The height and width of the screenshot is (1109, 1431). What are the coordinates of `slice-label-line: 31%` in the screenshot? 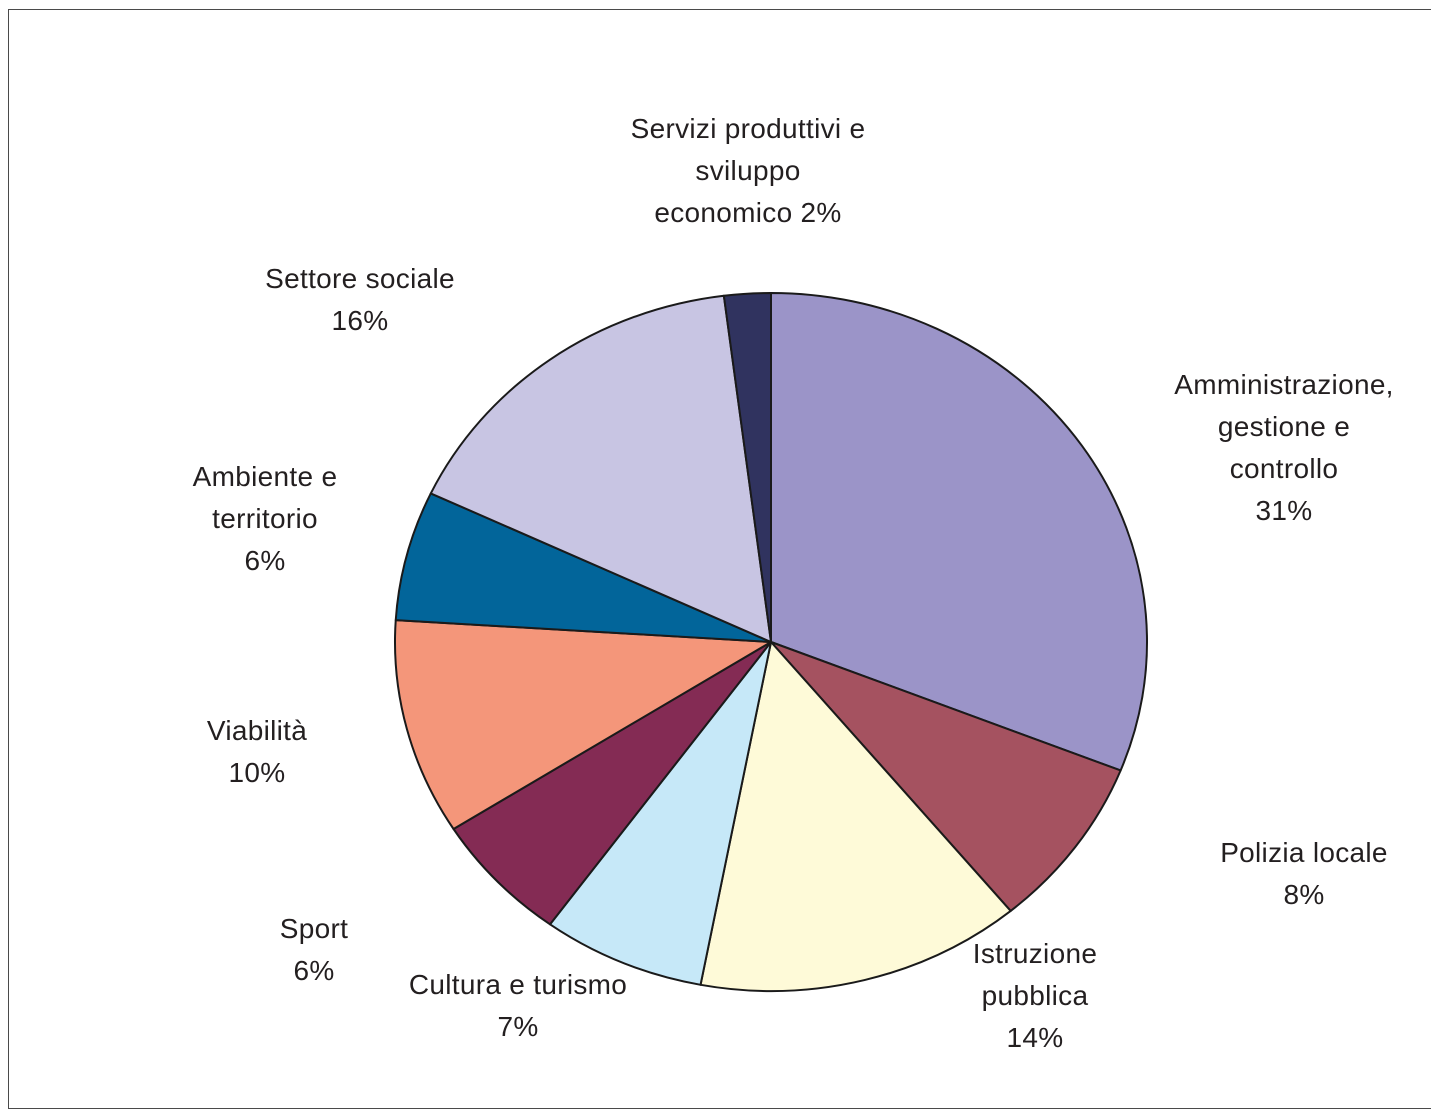 It's located at (1284, 510).